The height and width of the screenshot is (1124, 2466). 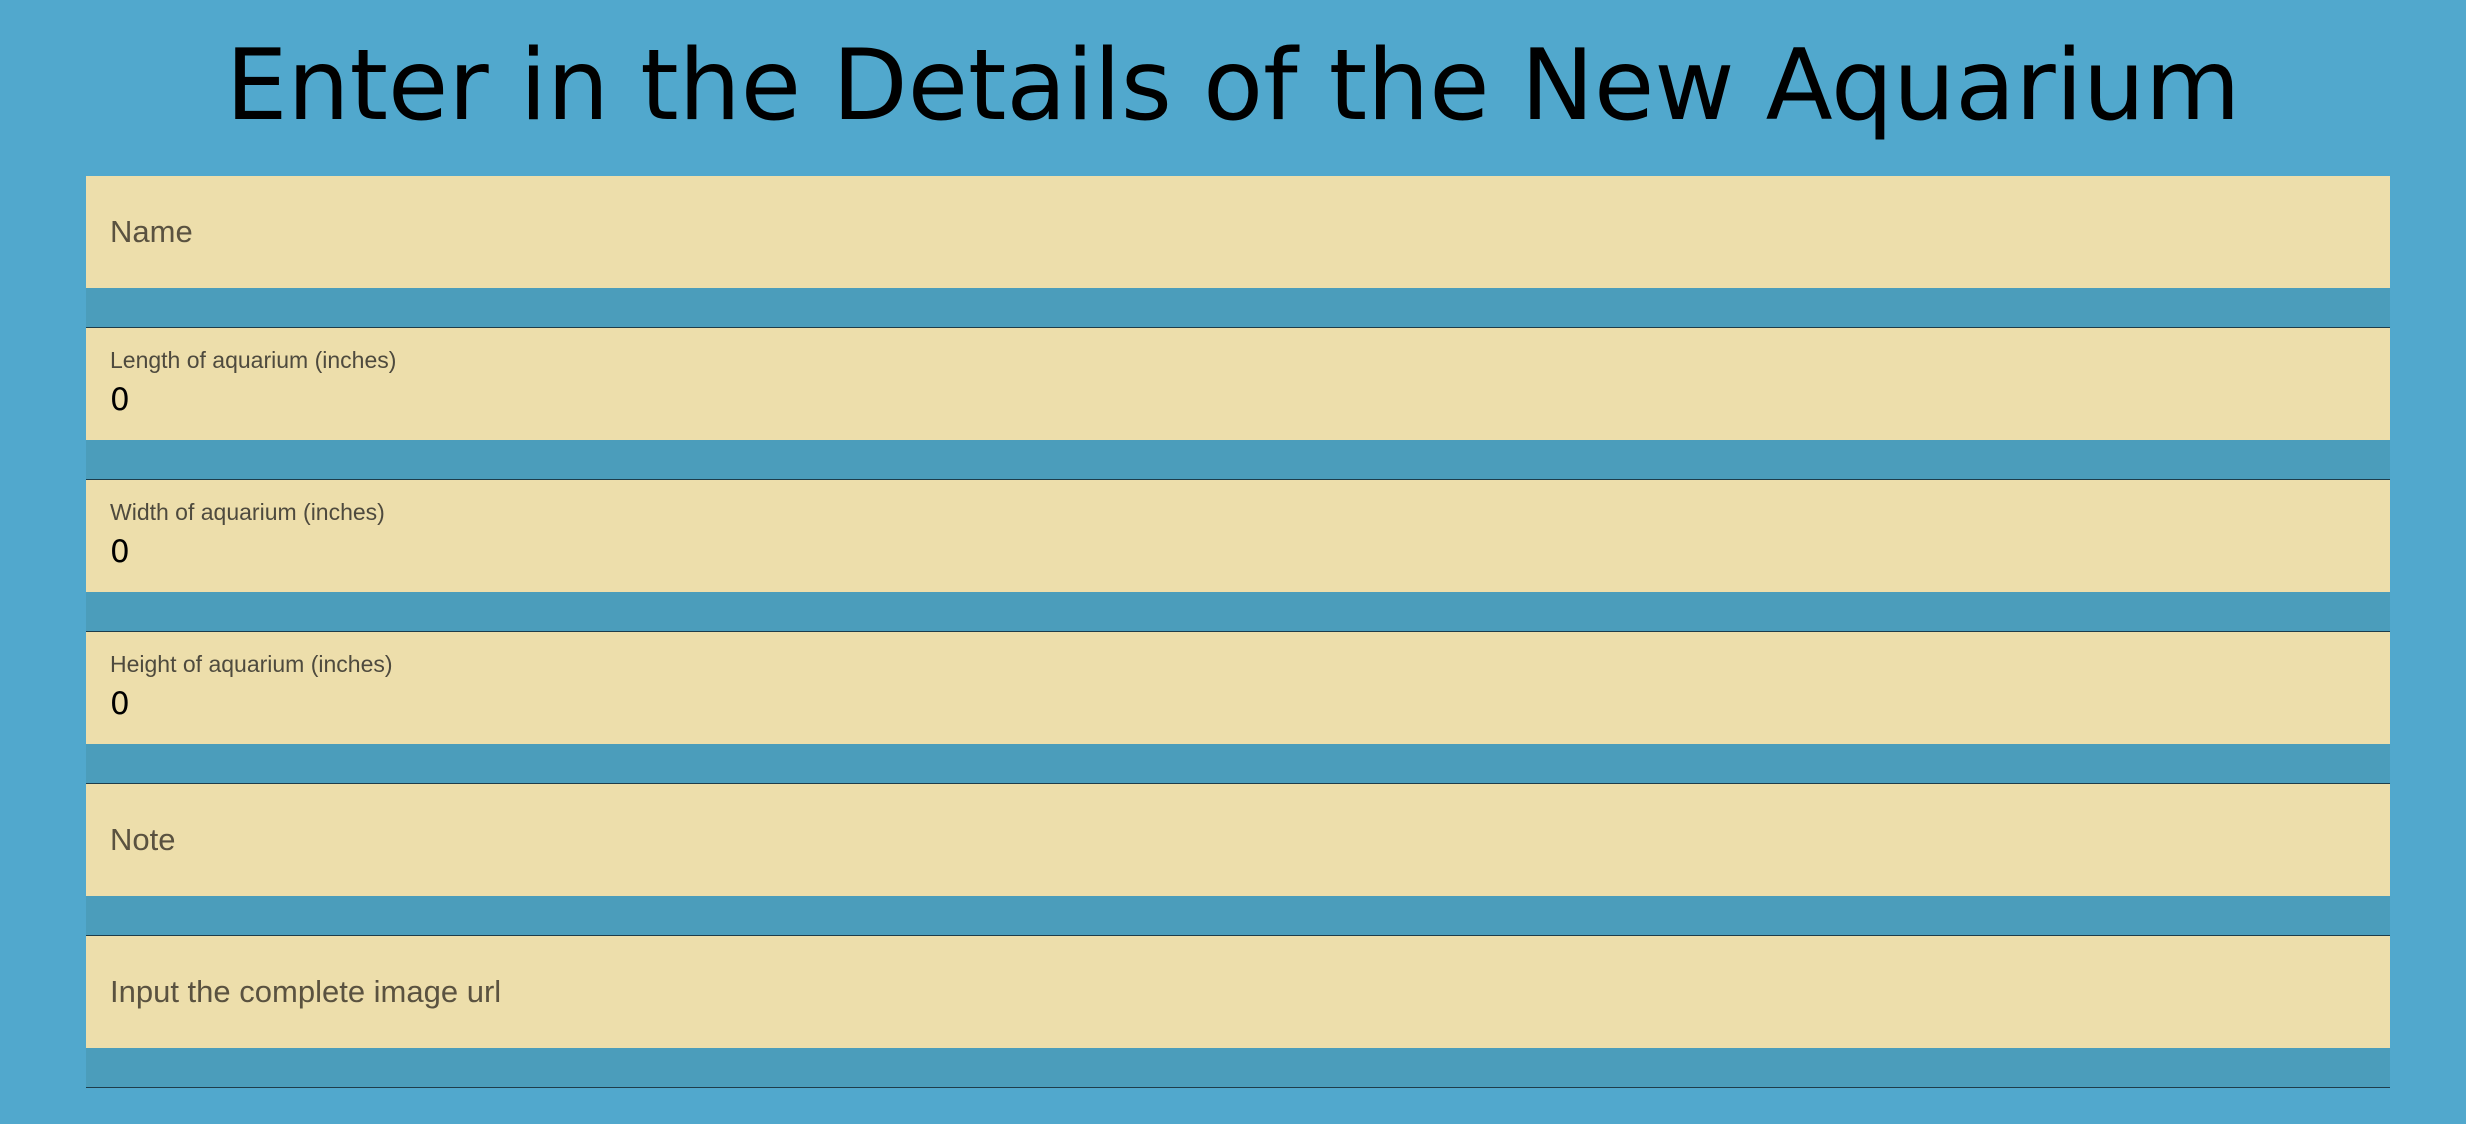 I want to click on height-value: 0, so click(x=120, y=704).